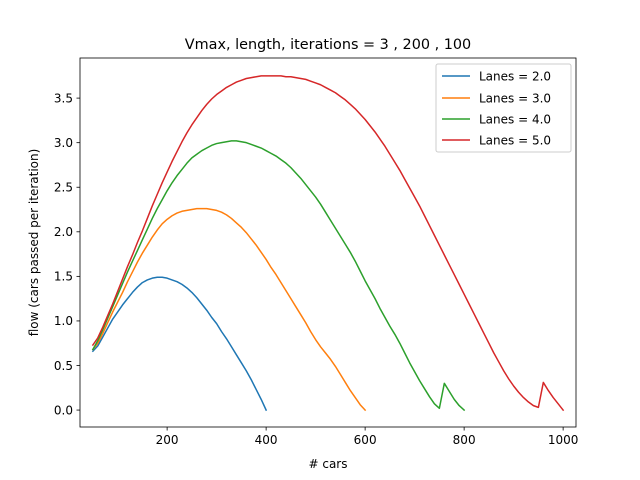  I want to click on y-tick-label: 1.5, so click(63, 277).